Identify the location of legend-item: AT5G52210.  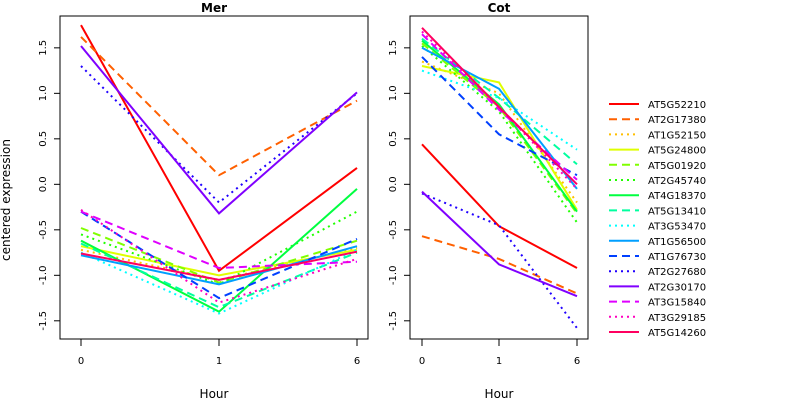
(657, 105).